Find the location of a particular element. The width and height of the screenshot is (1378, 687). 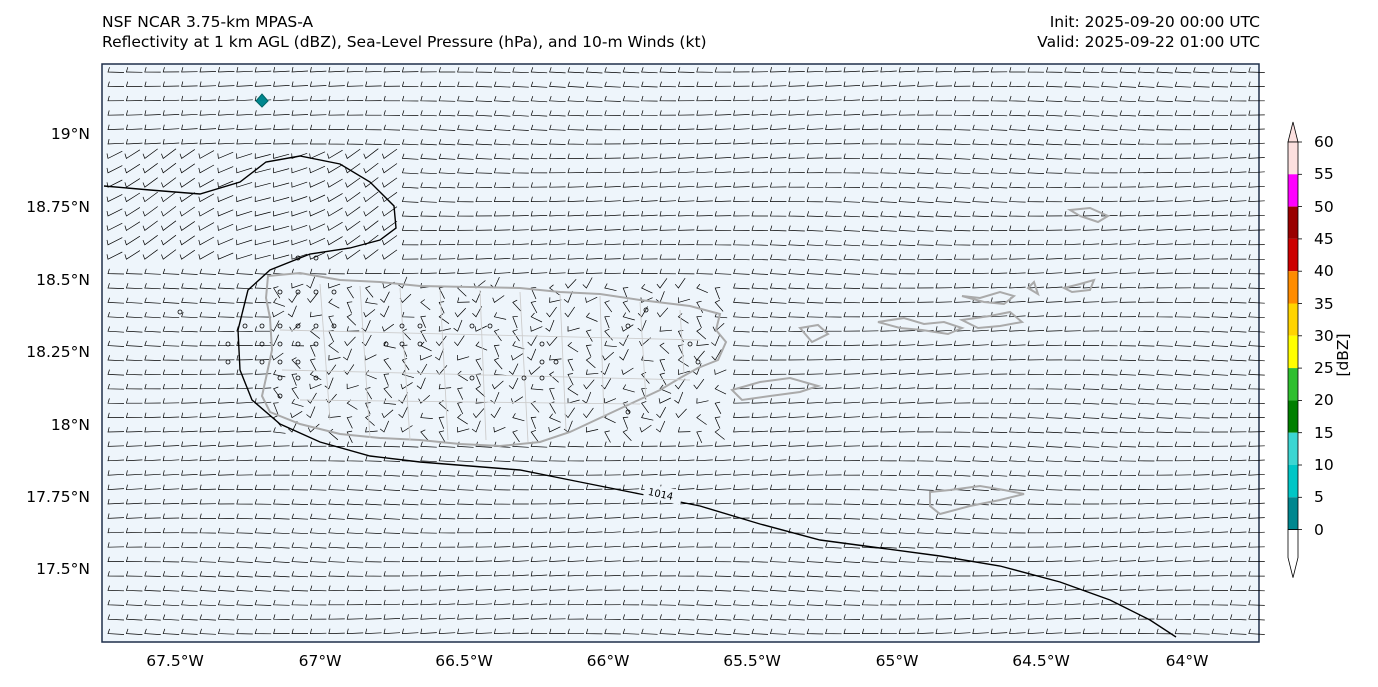

lat-label-19: 19°N is located at coordinates (70, 134).